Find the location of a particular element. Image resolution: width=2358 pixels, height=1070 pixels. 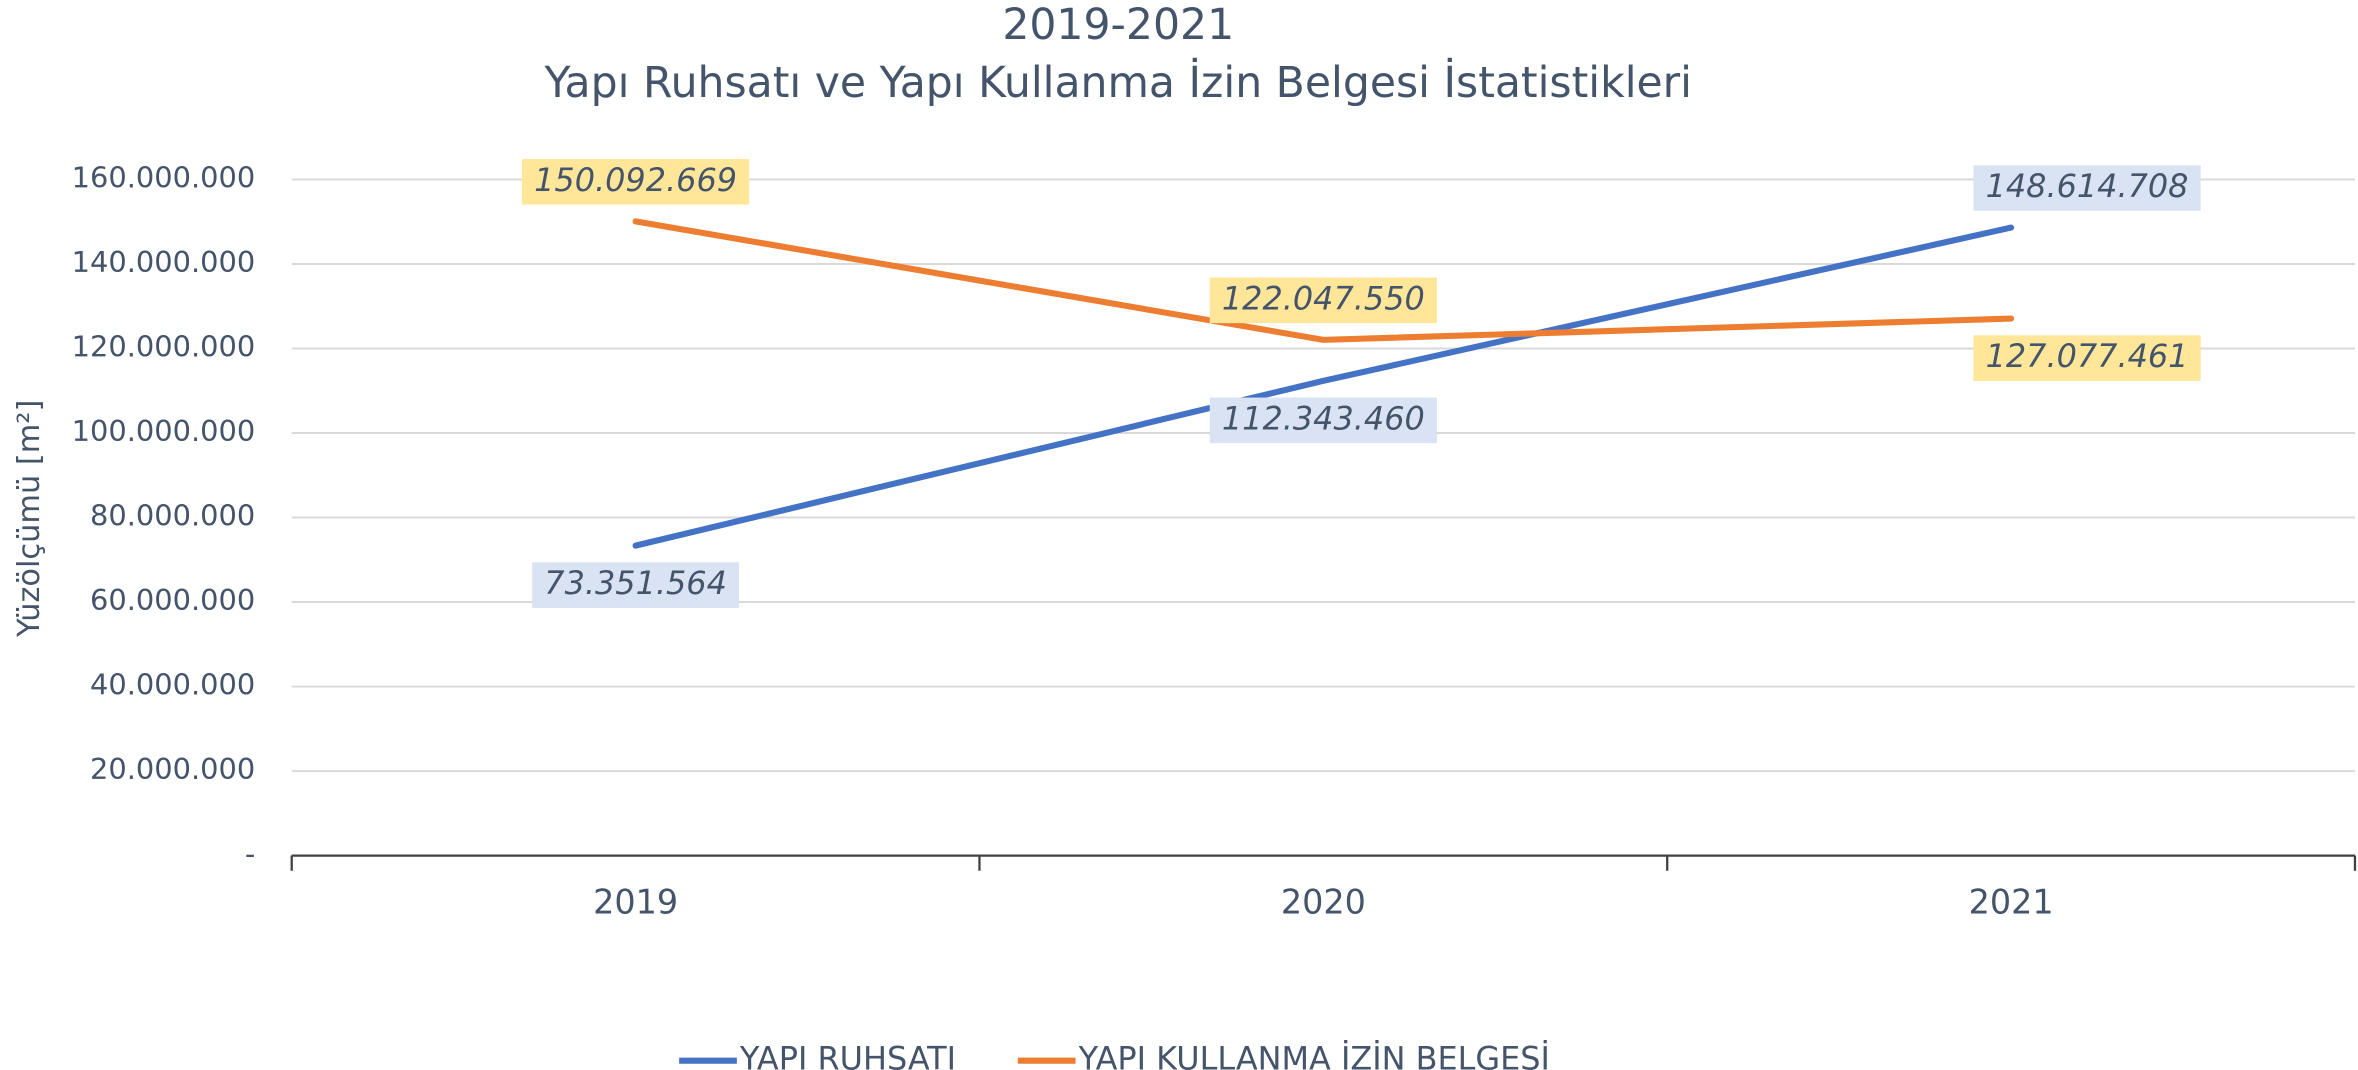

legend-label: YAPI RUHSATI is located at coordinates (847, 1055).